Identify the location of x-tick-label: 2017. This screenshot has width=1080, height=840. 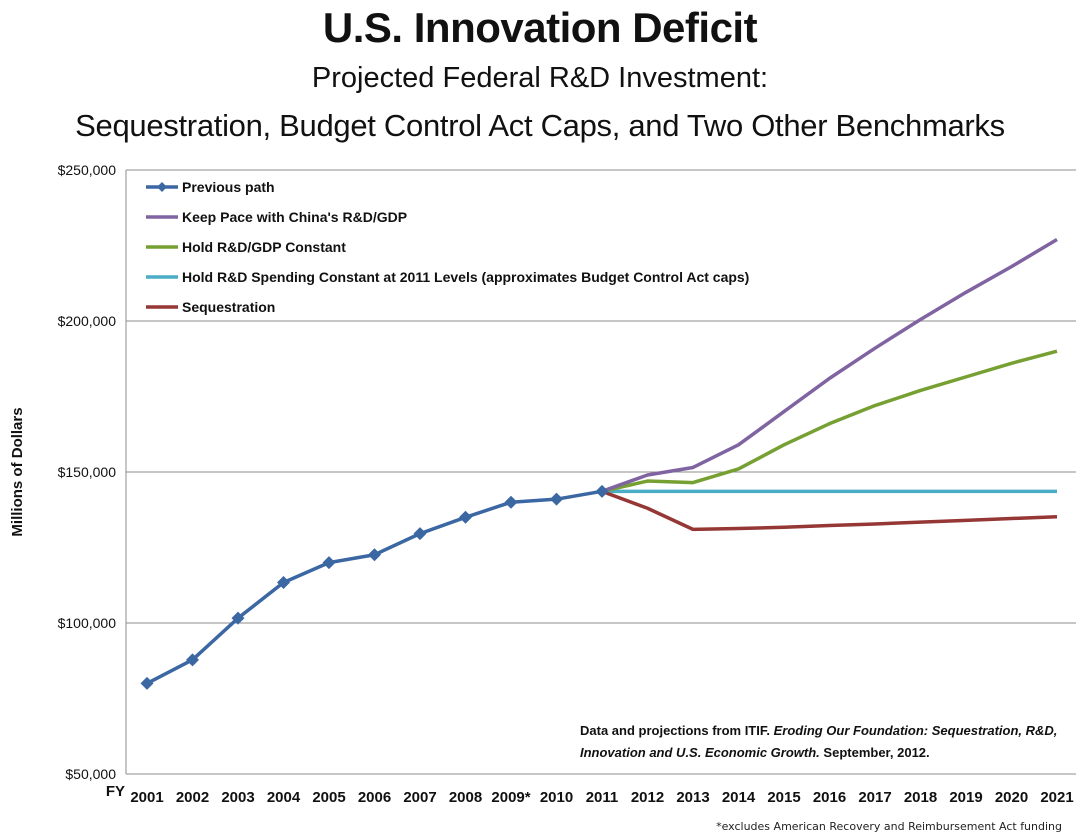
(874, 797).